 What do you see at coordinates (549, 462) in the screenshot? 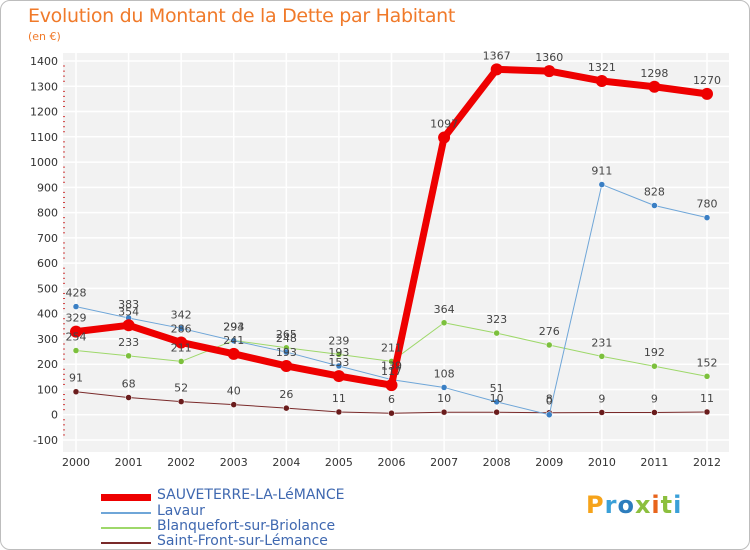
I see `x-tick-label: 2009` at bounding box center [549, 462].